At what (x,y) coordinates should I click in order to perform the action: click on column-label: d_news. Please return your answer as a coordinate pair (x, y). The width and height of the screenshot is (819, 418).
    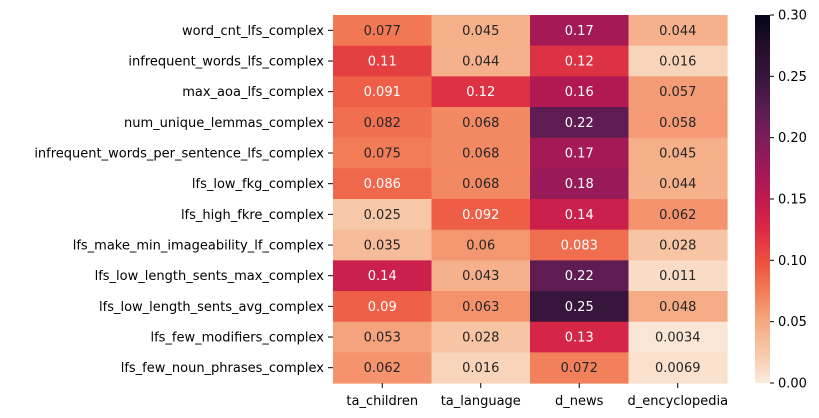
    Looking at the image, I should click on (579, 401).